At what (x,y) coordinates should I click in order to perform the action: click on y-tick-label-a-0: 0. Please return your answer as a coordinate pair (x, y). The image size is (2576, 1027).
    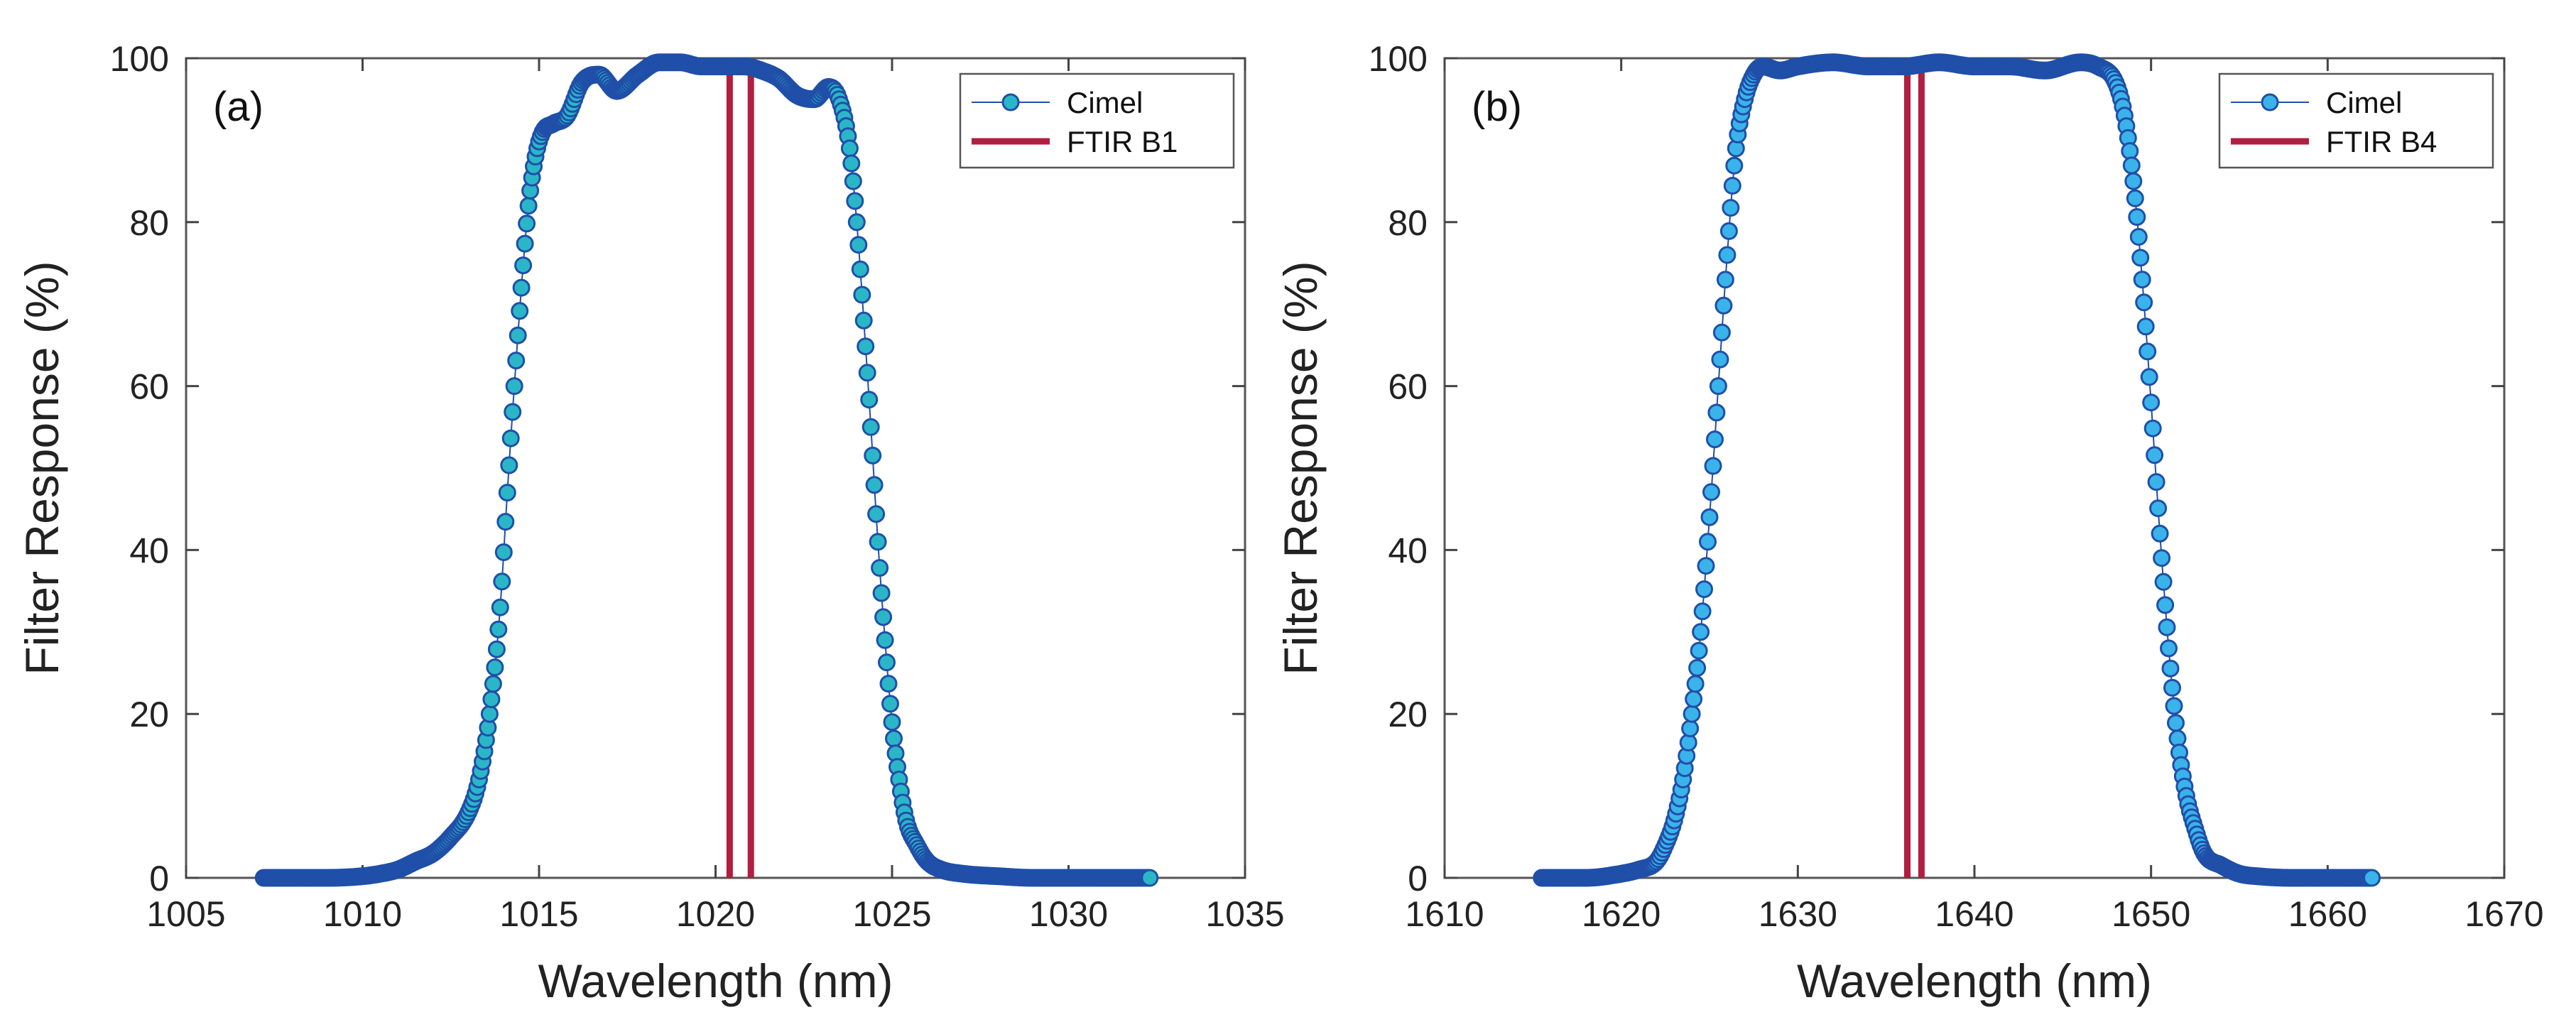
    Looking at the image, I should click on (159, 878).